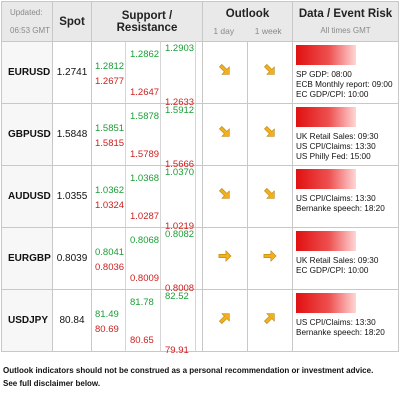  What do you see at coordinates (145, 116) in the screenshot?
I see `resistance-level: 1.5878` at bounding box center [145, 116].